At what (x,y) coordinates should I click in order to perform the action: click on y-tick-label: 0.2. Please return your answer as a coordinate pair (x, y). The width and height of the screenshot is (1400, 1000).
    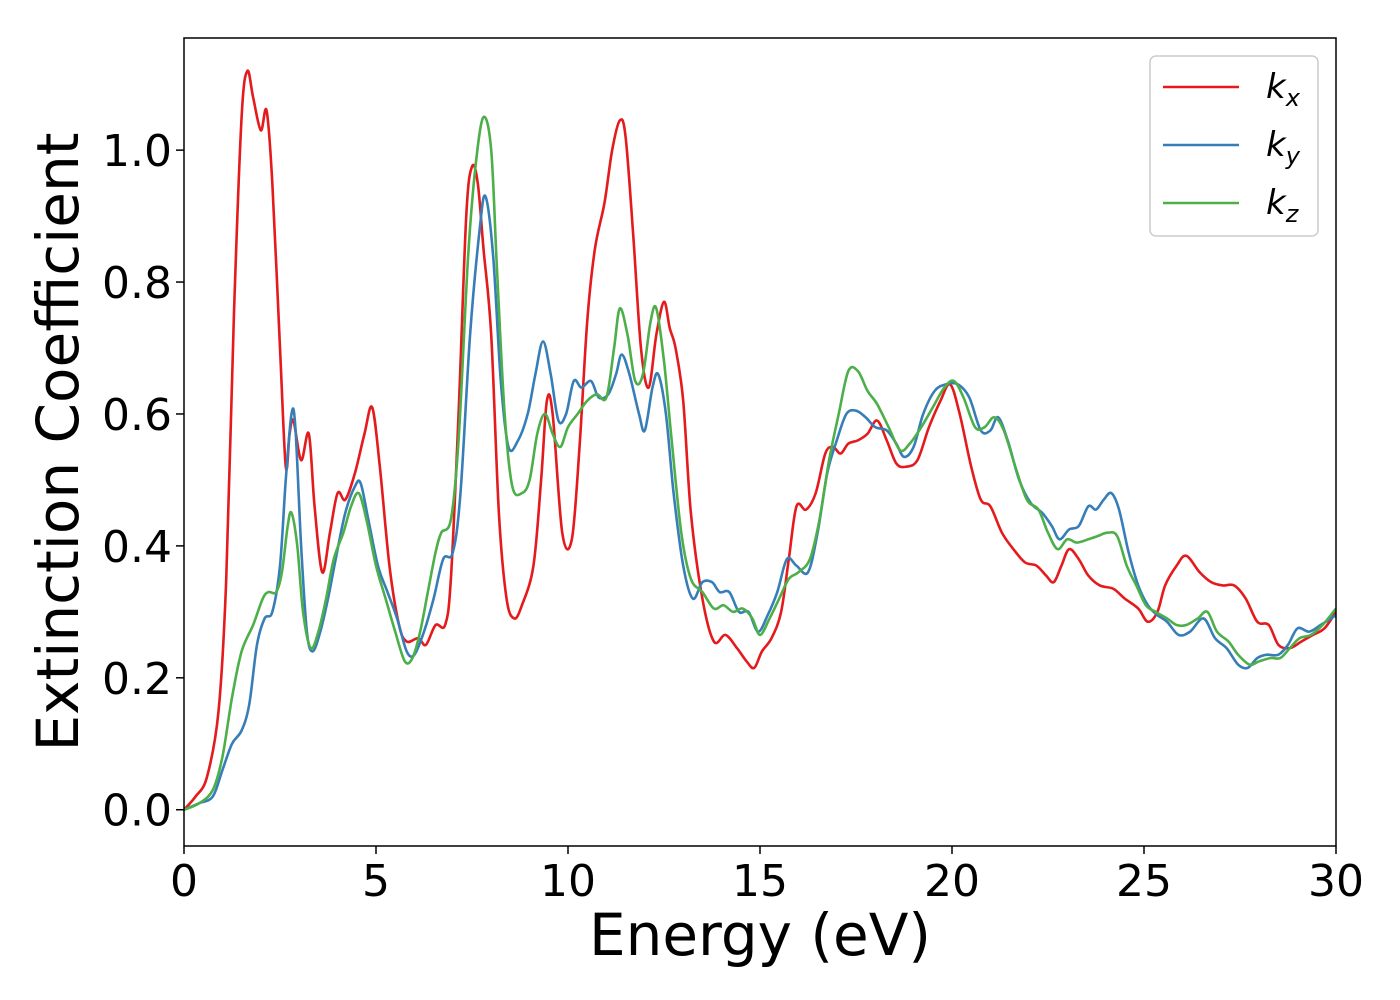
    Looking at the image, I should click on (137, 679).